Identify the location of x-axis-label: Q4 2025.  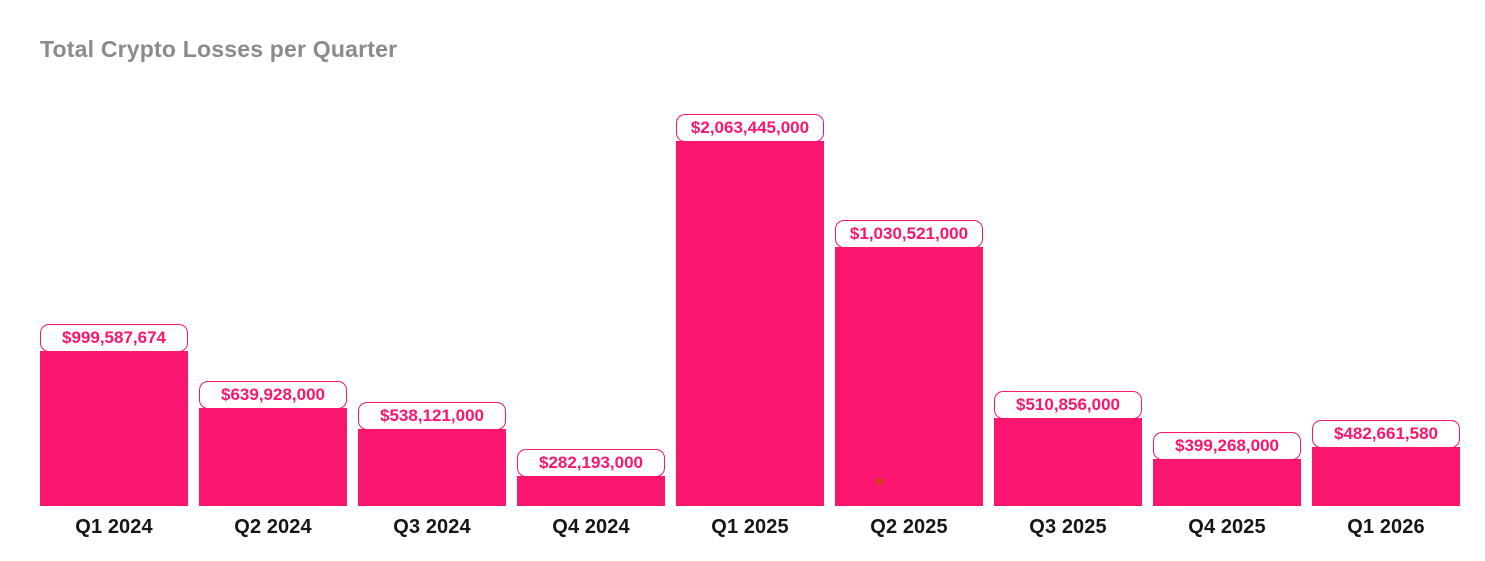
(1227, 527).